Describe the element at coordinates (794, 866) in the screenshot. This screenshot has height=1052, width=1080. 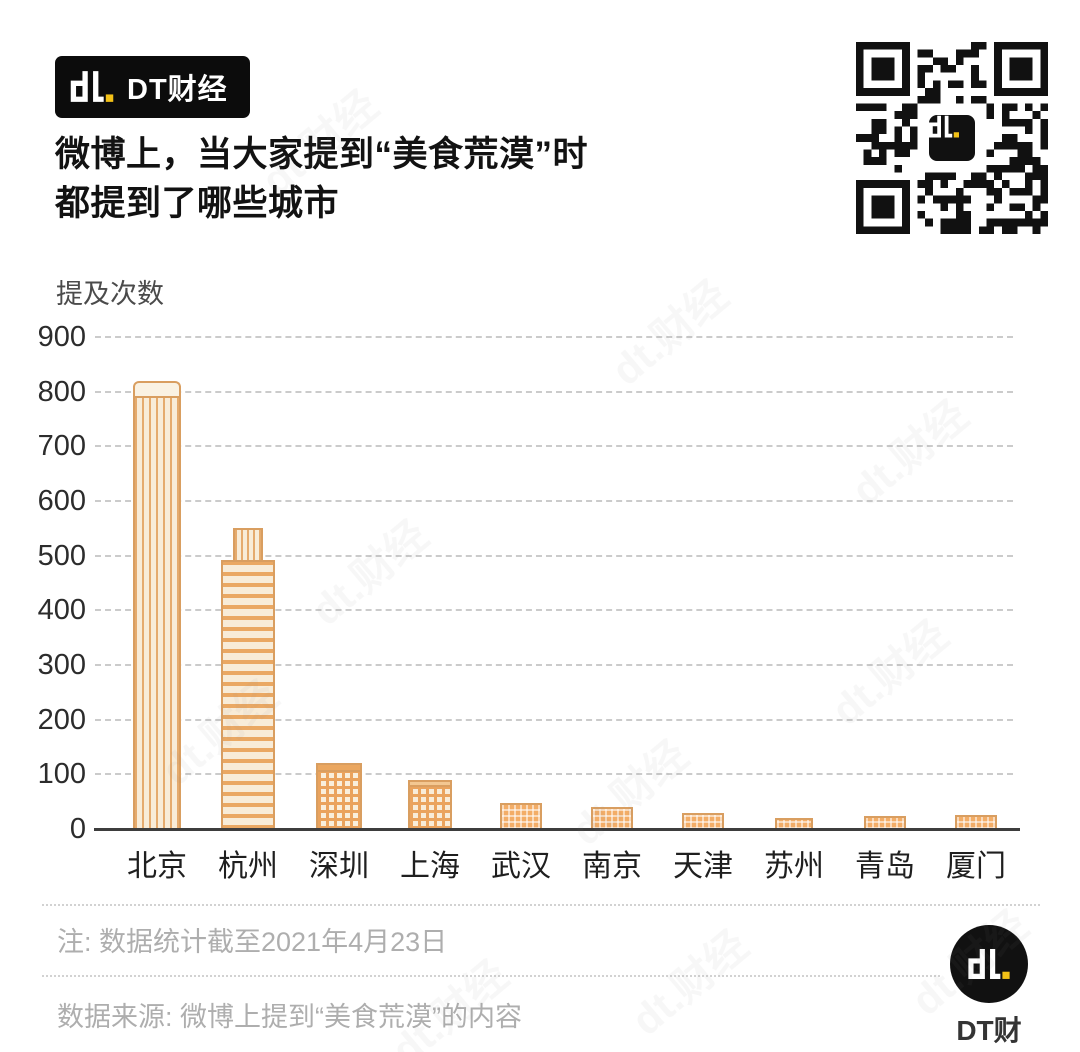
I see `x-axis-label: 苏州` at that location.